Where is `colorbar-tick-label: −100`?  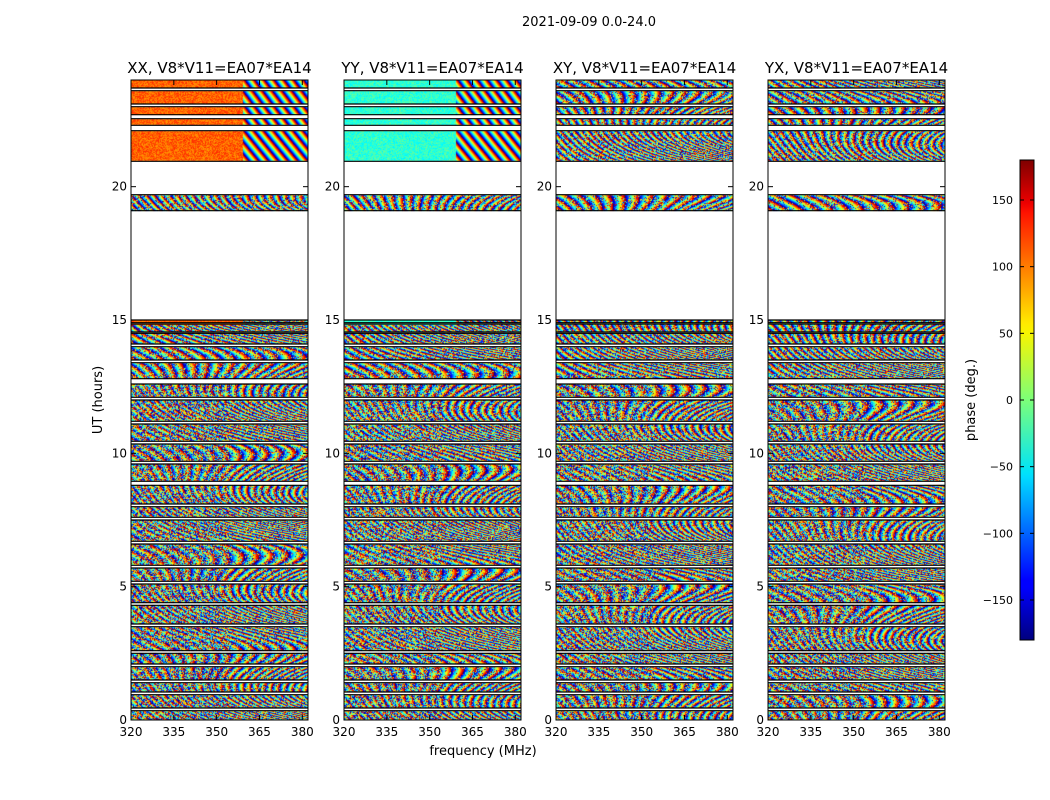
colorbar-tick-label: −100 is located at coordinates (998, 533).